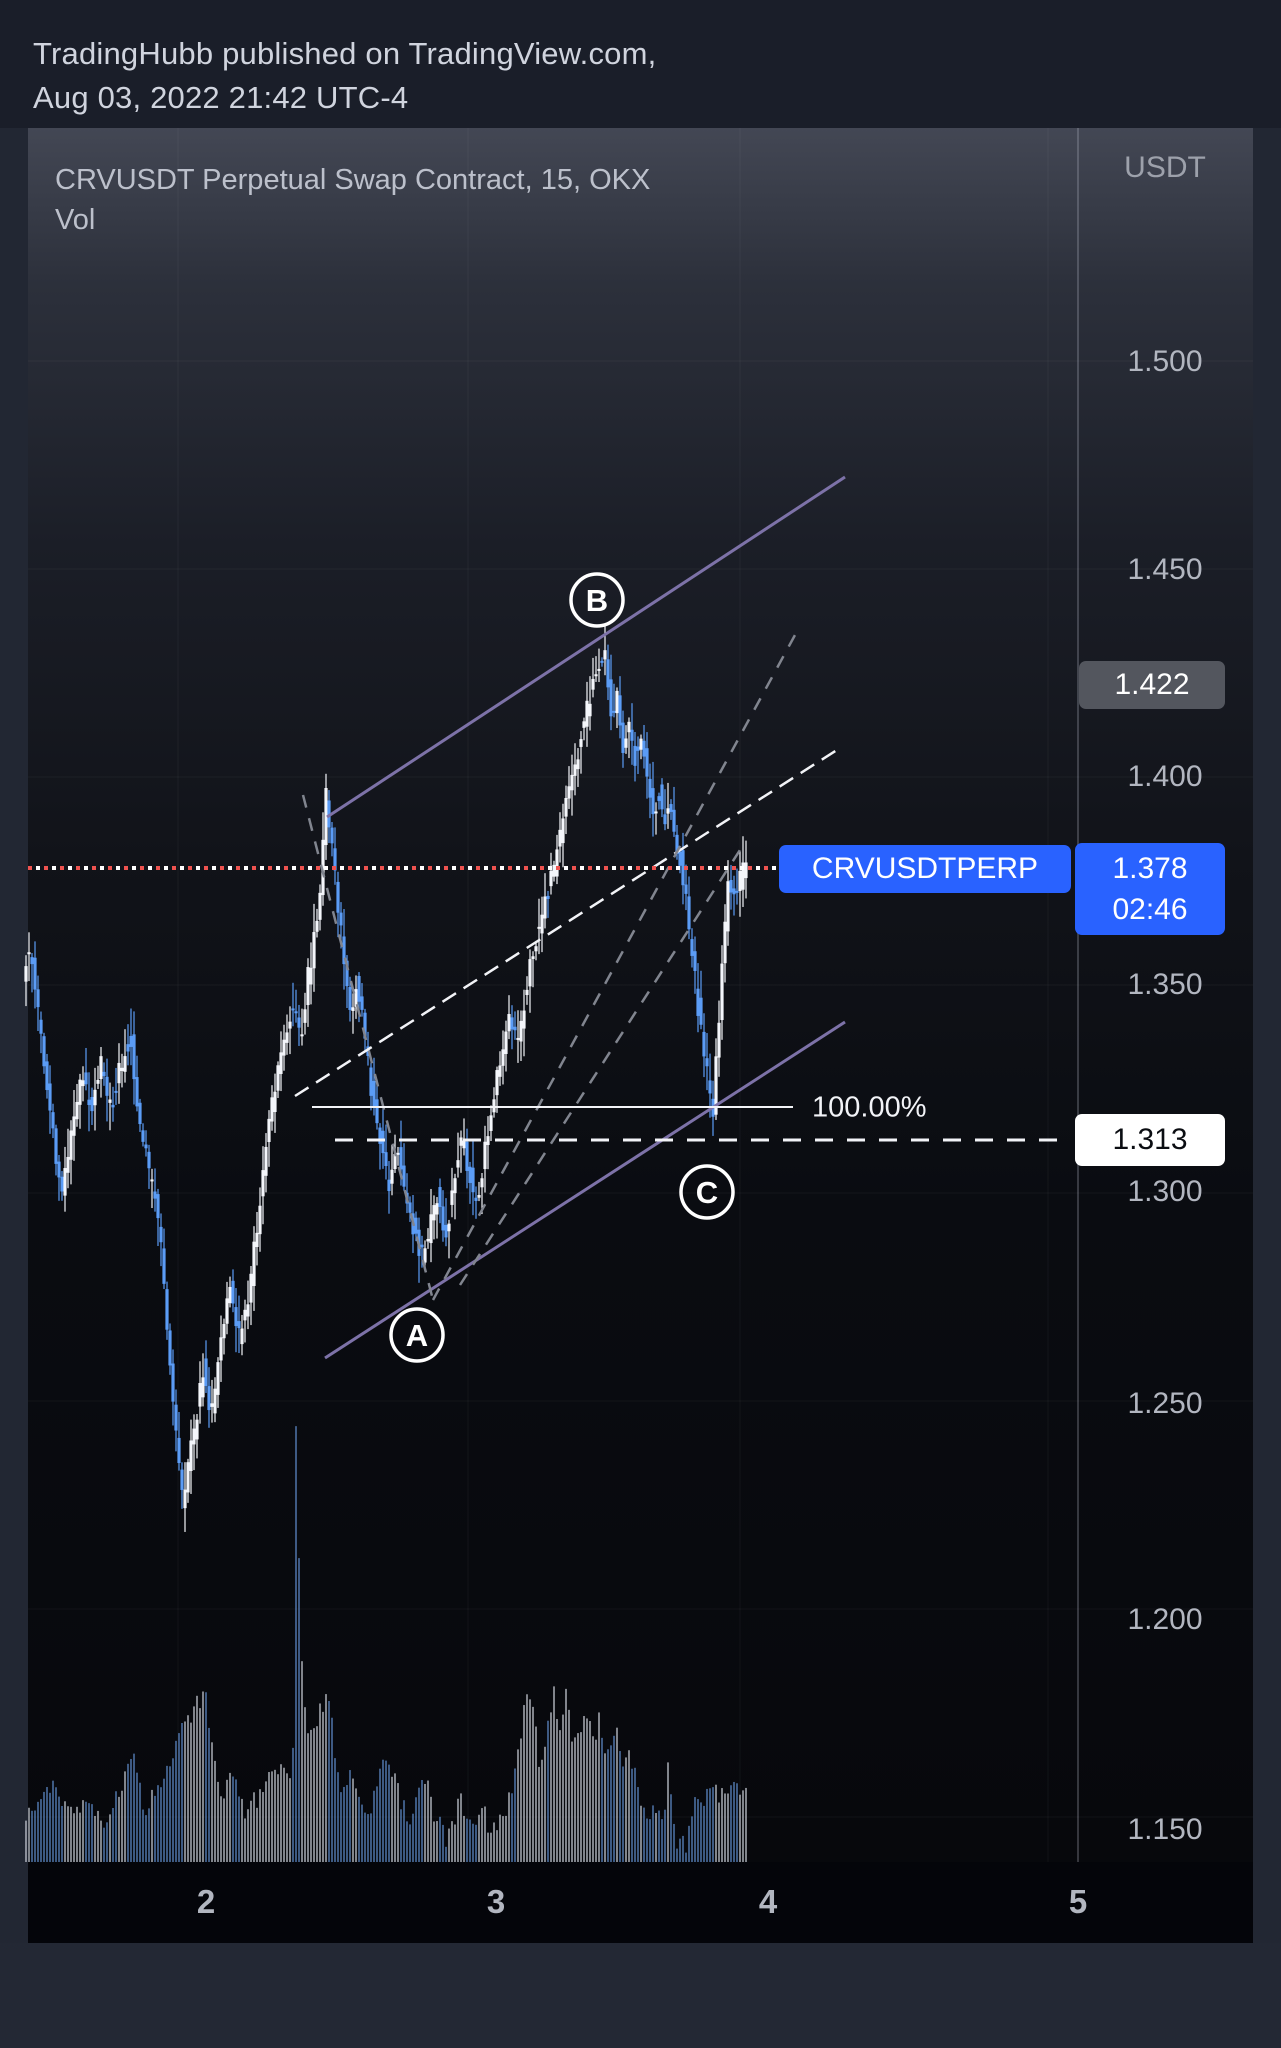 The width and height of the screenshot is (1281, 2048). I want to click on symbol-flag-label: CRVUSDTPERP, so click(925, 869).